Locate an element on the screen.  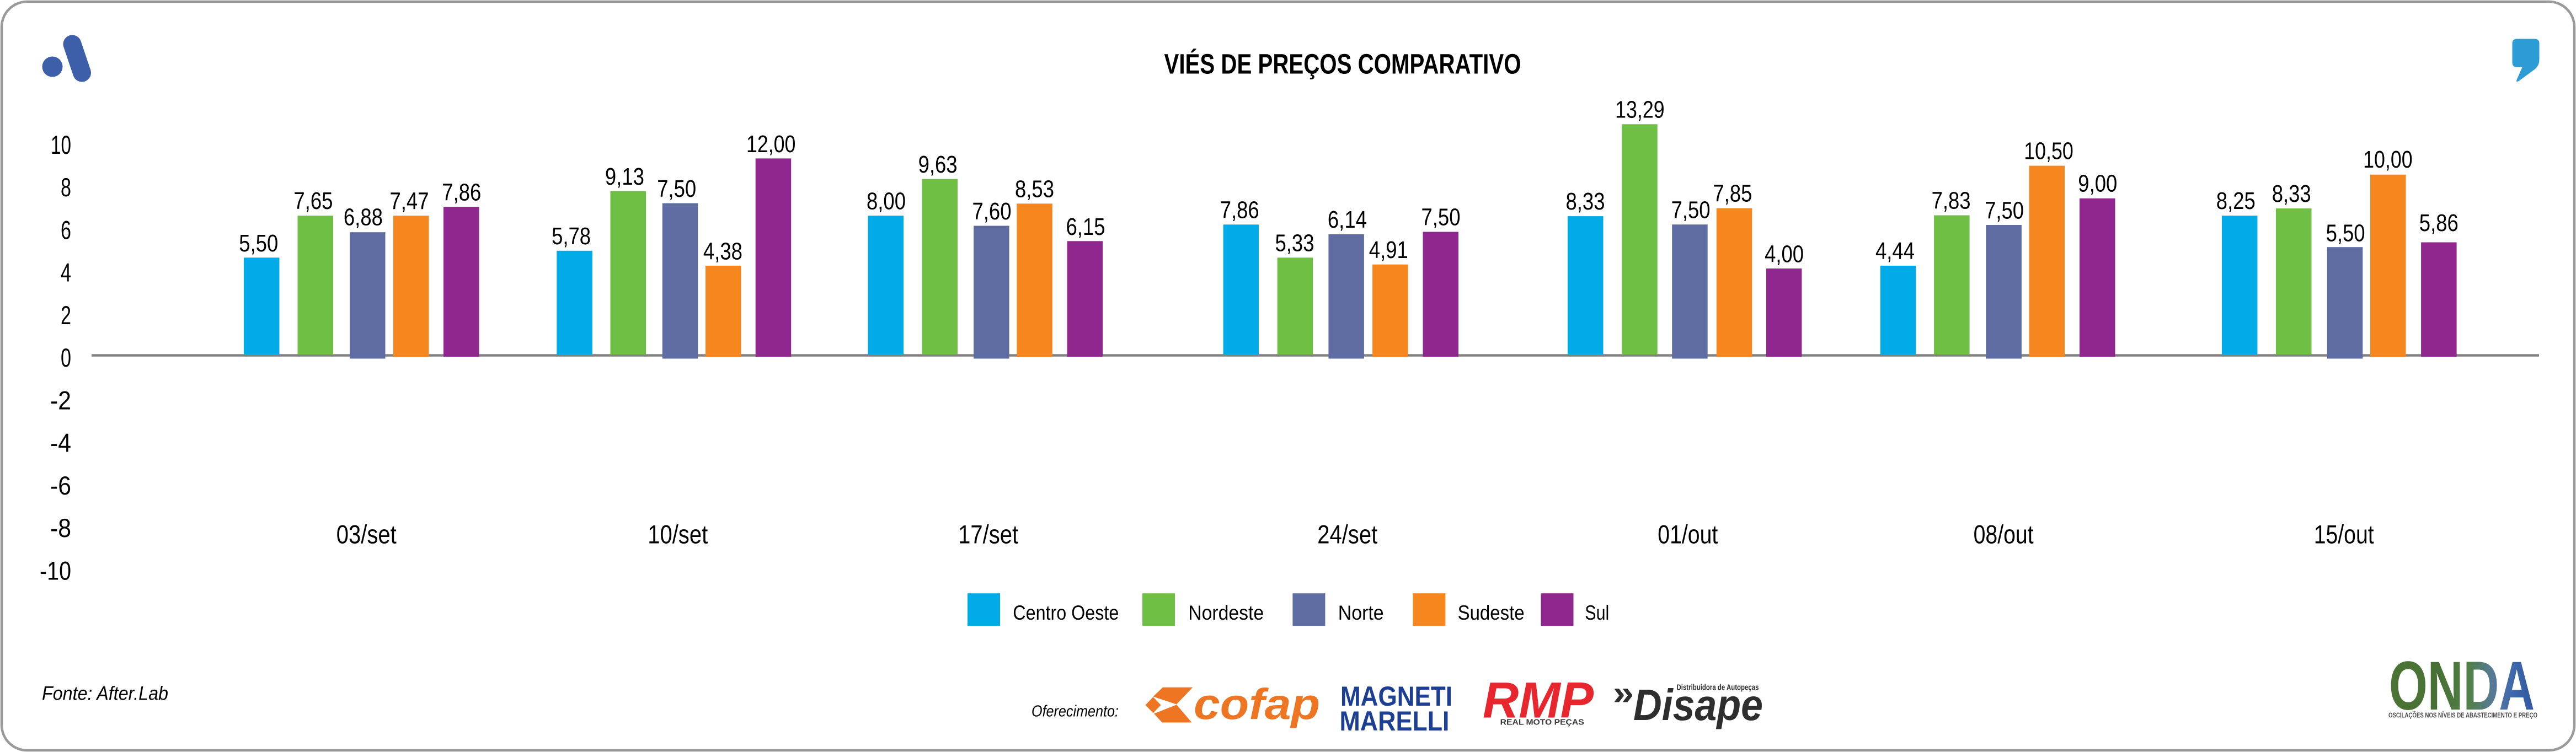
svg-text: 4,91 is located at coordinates (1388, 250).